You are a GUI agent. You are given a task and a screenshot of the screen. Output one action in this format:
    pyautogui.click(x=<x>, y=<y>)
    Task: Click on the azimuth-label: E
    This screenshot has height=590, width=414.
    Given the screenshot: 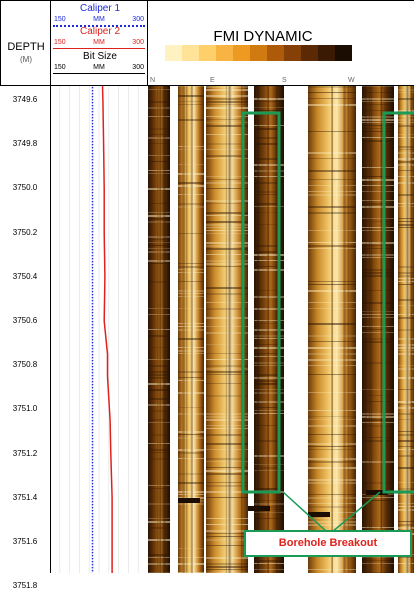 What is the action you would take?
    pyautogui.click(x=212, y=80)
    